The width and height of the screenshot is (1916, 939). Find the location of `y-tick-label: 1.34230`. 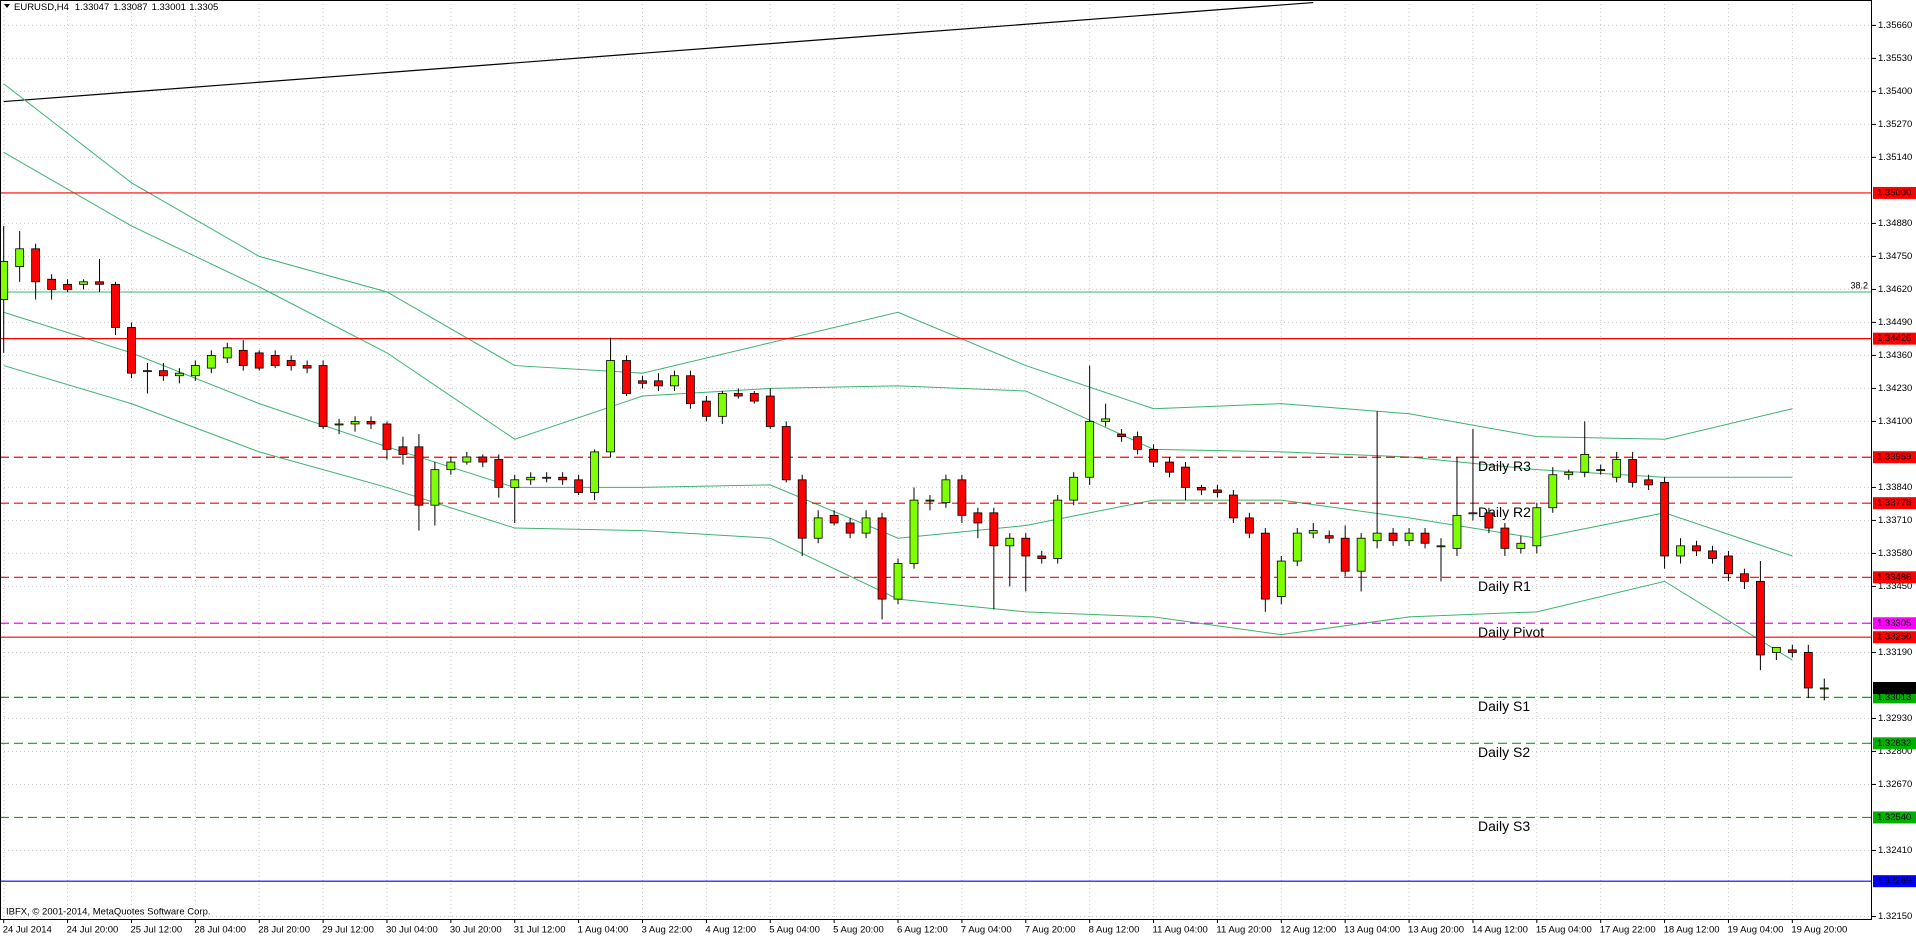

y-tick-label: 1.34230 is located at coordinates (1895, 388).